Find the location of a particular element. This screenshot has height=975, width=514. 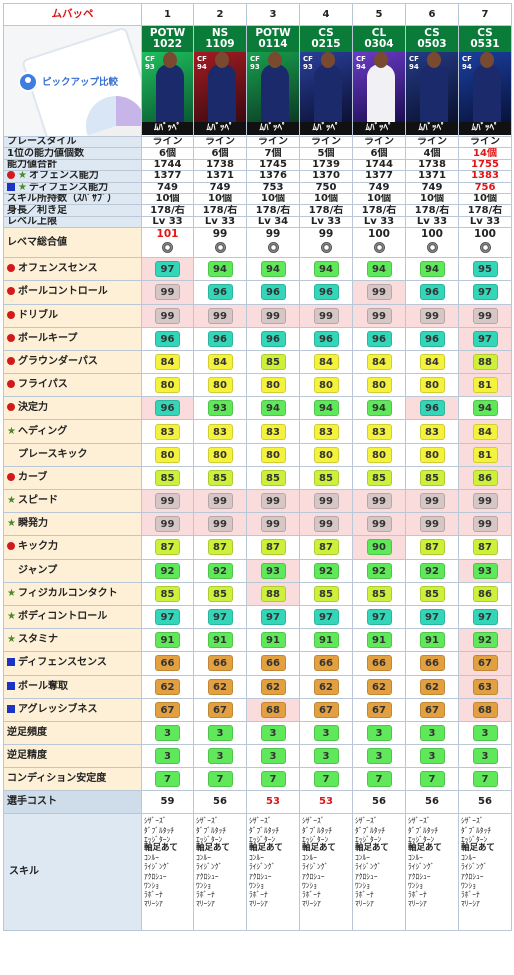

overall-label: レベマ総合値 is located at coordinates (72, 243).